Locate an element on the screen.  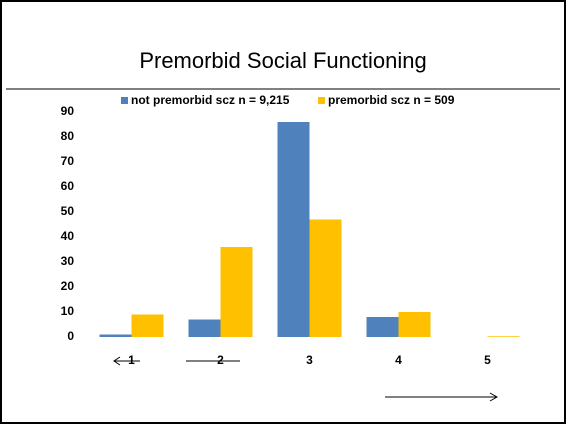
x-tick-label: 5 is located at coordinates (487, 360).